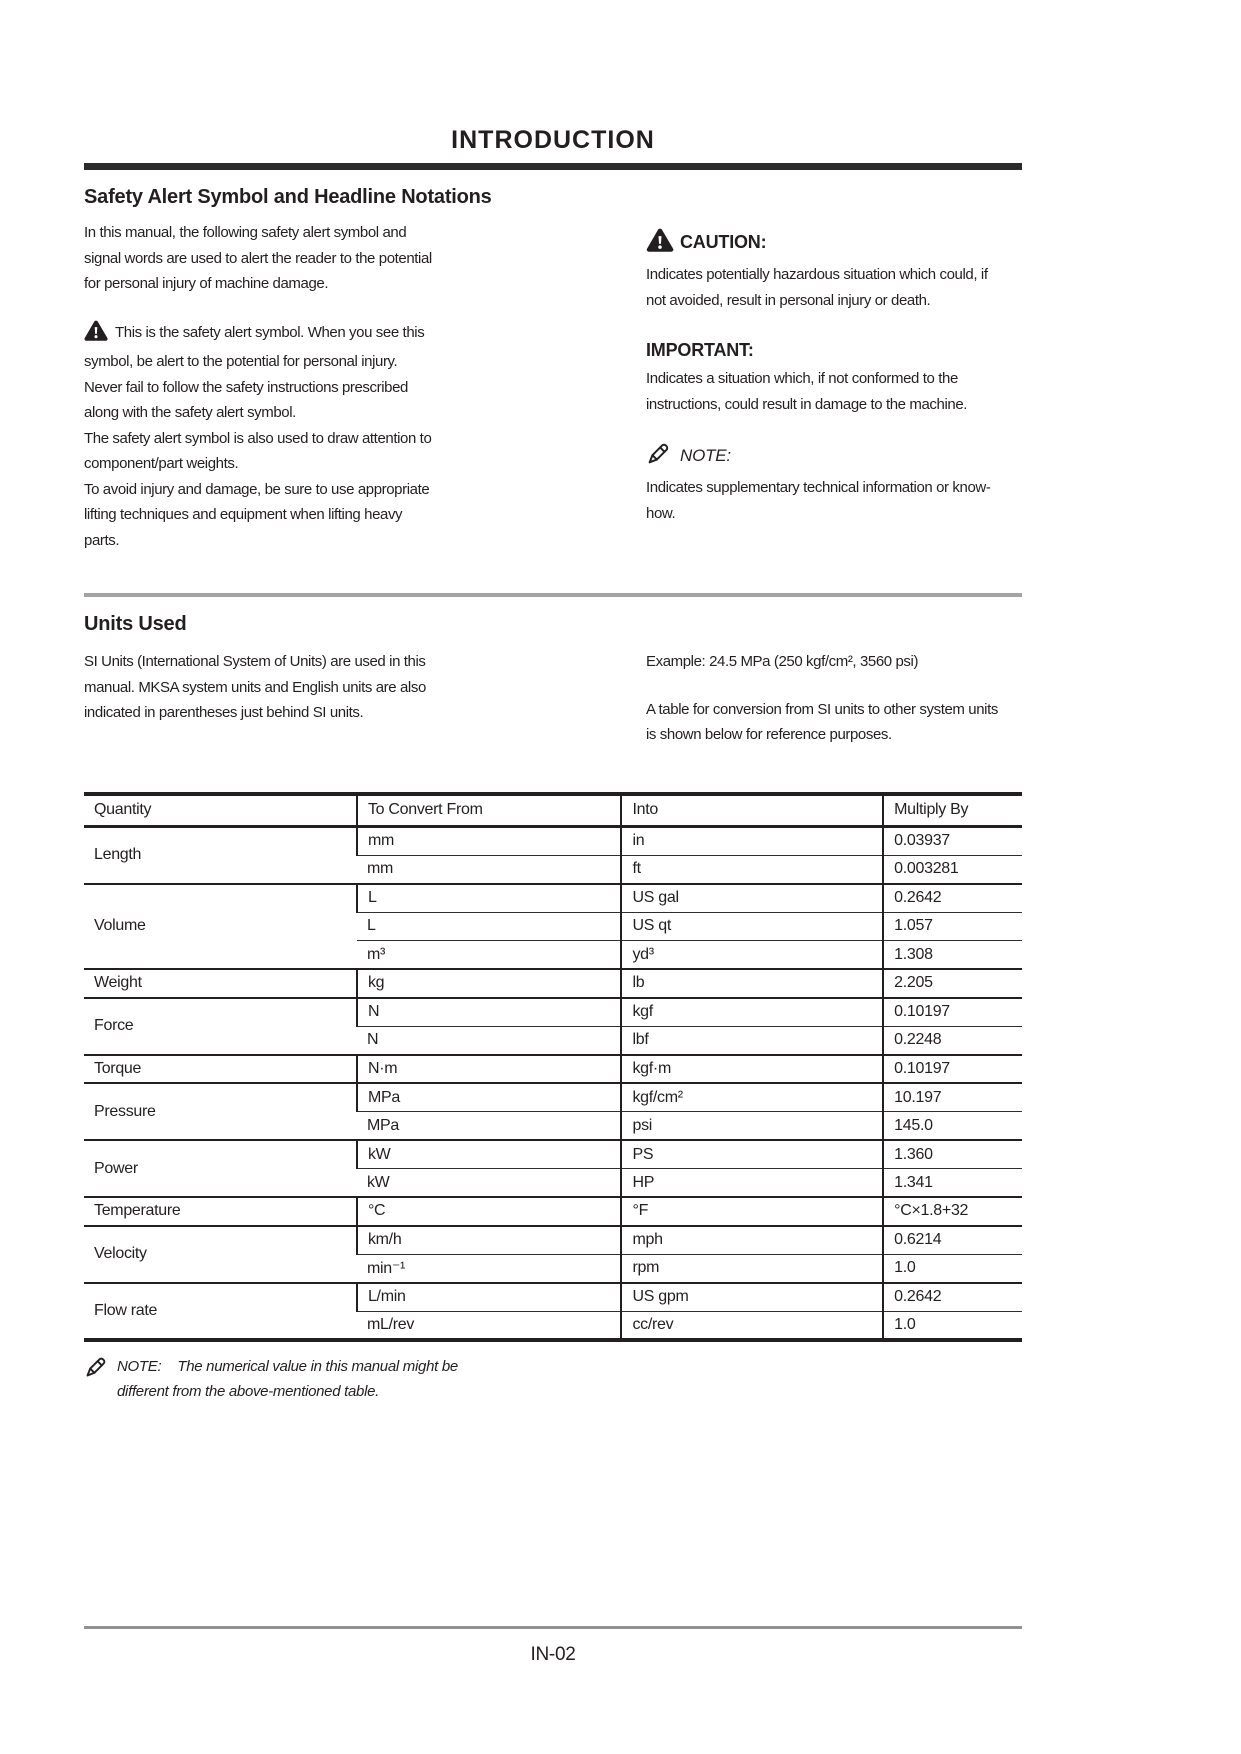 The image size is (1241, 1754). I want to click on footer-divider, so click(553, 1627).